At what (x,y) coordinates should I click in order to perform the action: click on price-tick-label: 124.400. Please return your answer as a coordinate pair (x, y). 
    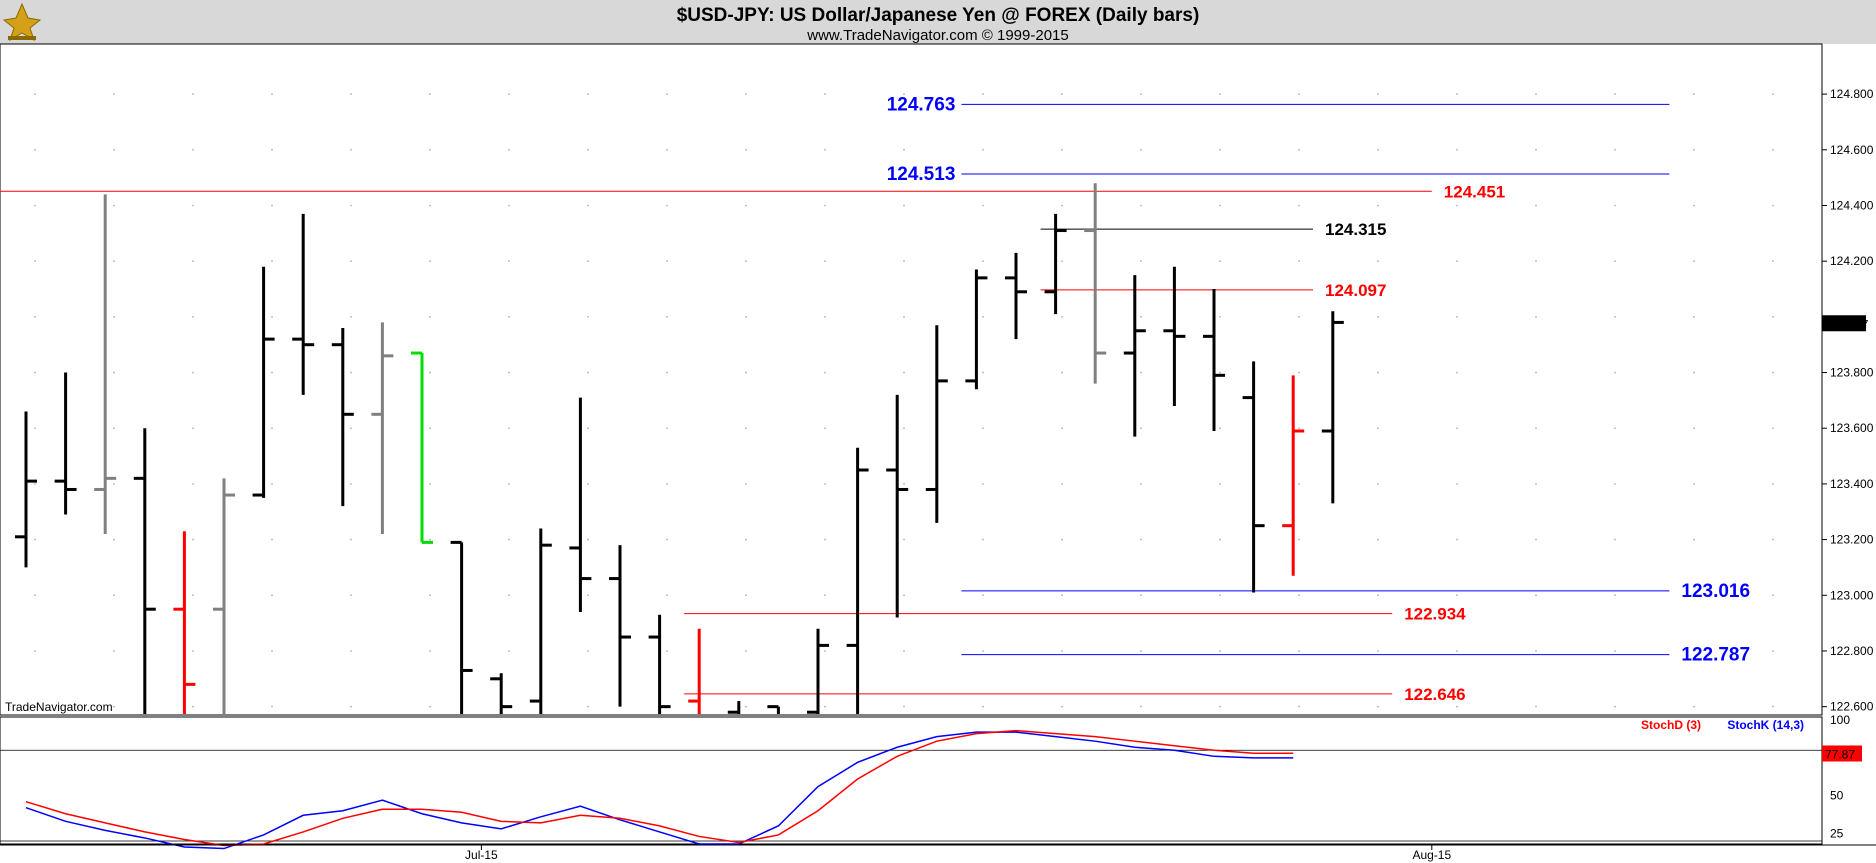
    Looking at the image, I should click on (1852, 205).